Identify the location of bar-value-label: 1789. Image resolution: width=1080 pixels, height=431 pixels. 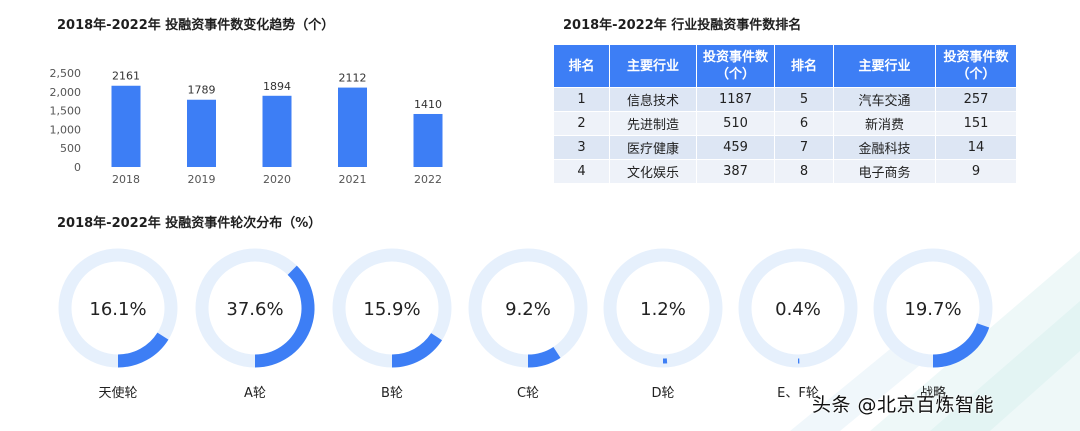
(202, 90).